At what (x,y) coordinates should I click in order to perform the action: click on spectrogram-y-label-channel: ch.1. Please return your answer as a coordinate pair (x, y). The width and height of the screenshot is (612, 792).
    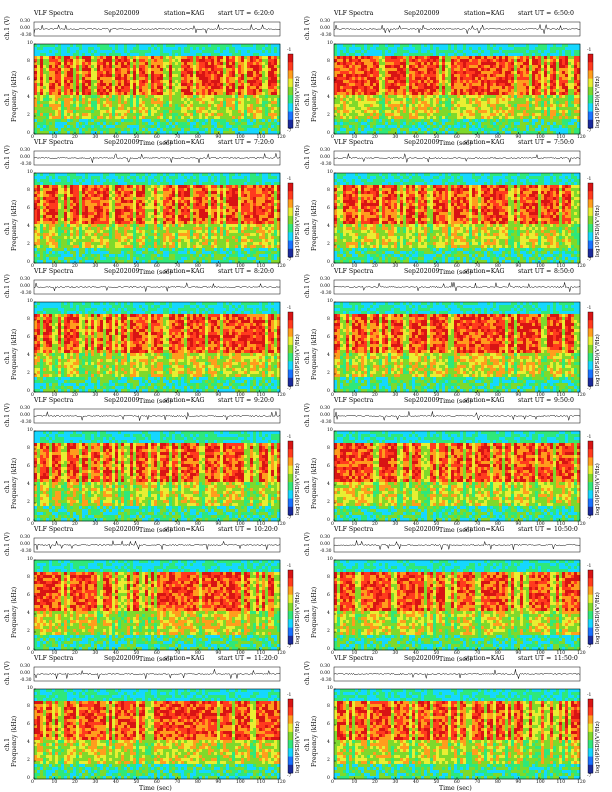
    Looking at the image, I should click on (307, 99).